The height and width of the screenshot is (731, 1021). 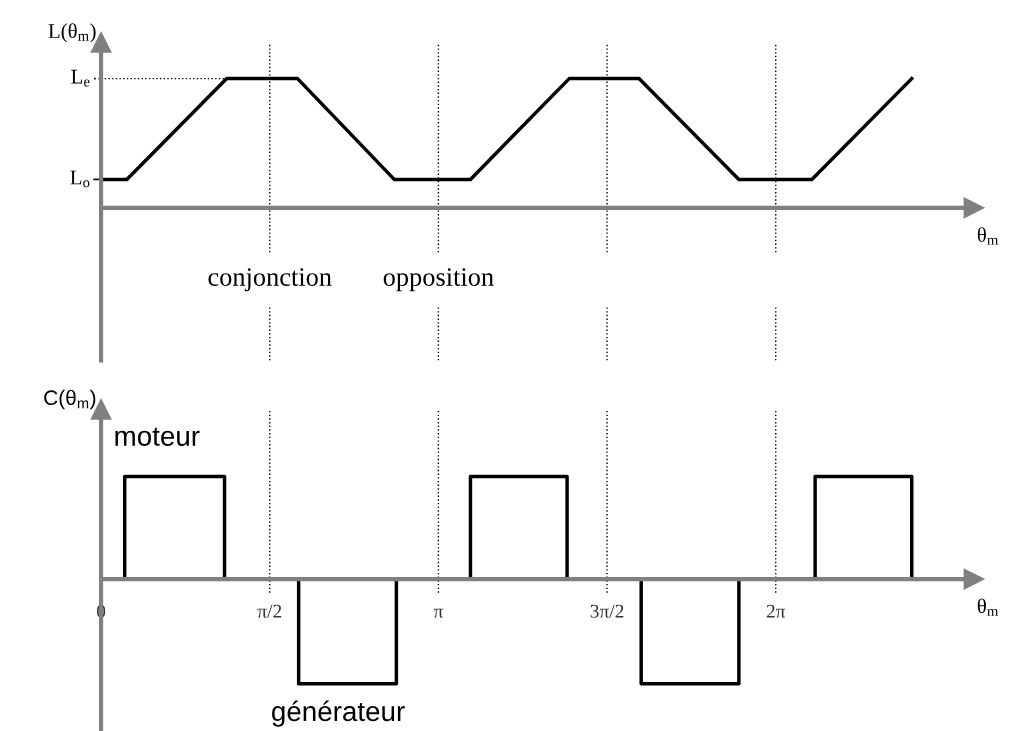 I want to click on ref-line-label: conjonction, so click(x=270, y=280).